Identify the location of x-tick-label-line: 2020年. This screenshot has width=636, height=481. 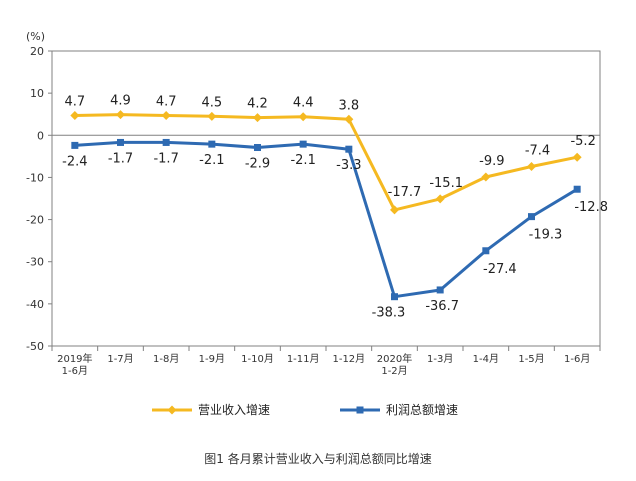
(394, 358).